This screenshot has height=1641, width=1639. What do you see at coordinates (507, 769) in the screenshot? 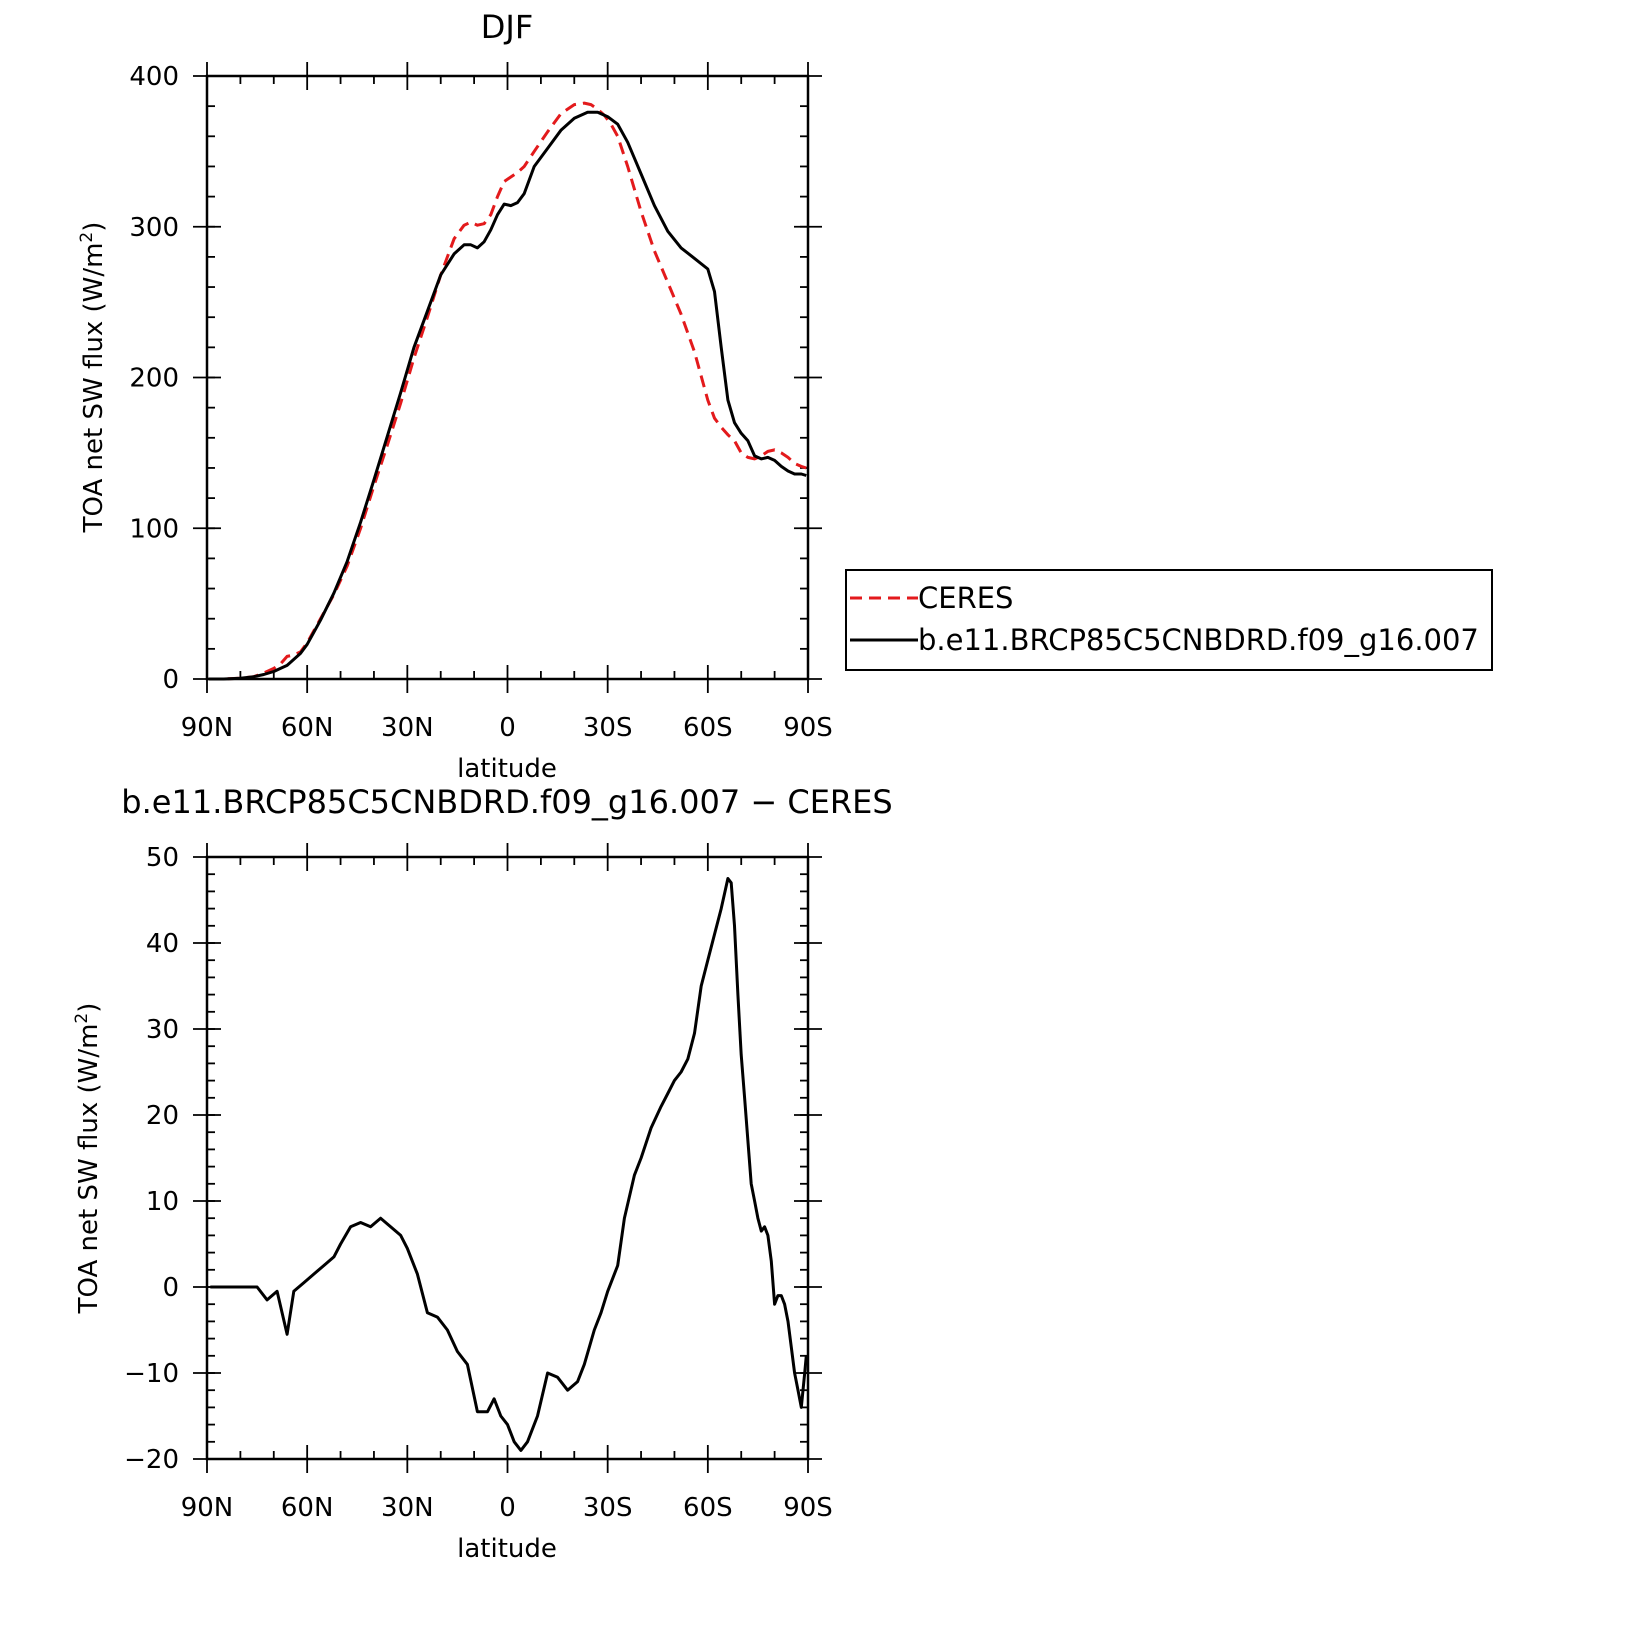
I see `top-x-axis-label: latitude` at bounding box center [507, 769].